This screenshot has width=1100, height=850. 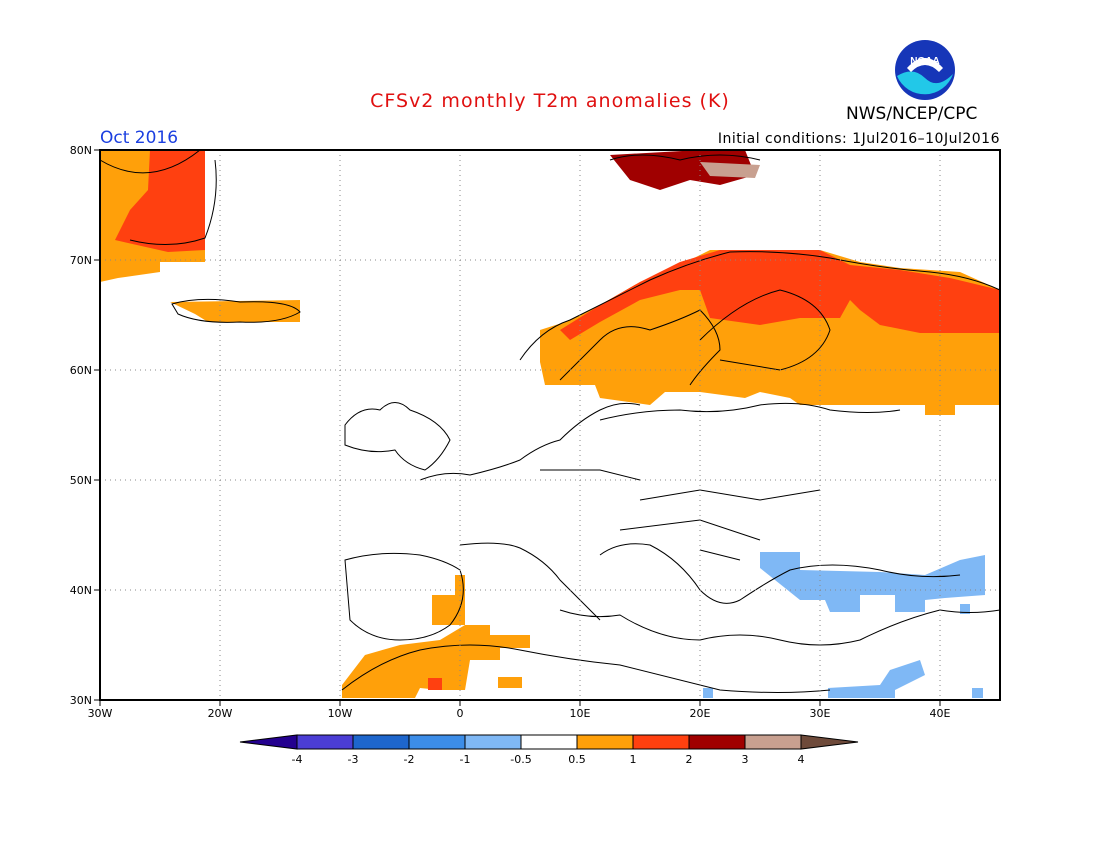 What do you see at coordinates (81, 480) in the screenshot?
I see `lat-label: 50N` at bounding box center [81, 480].